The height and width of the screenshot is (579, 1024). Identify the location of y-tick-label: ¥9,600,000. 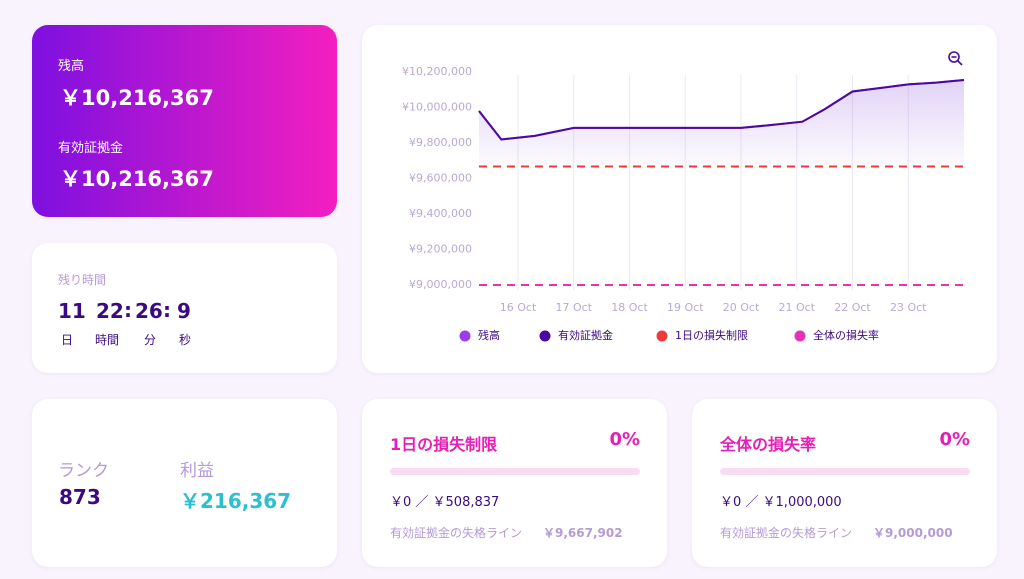
(440, 178).